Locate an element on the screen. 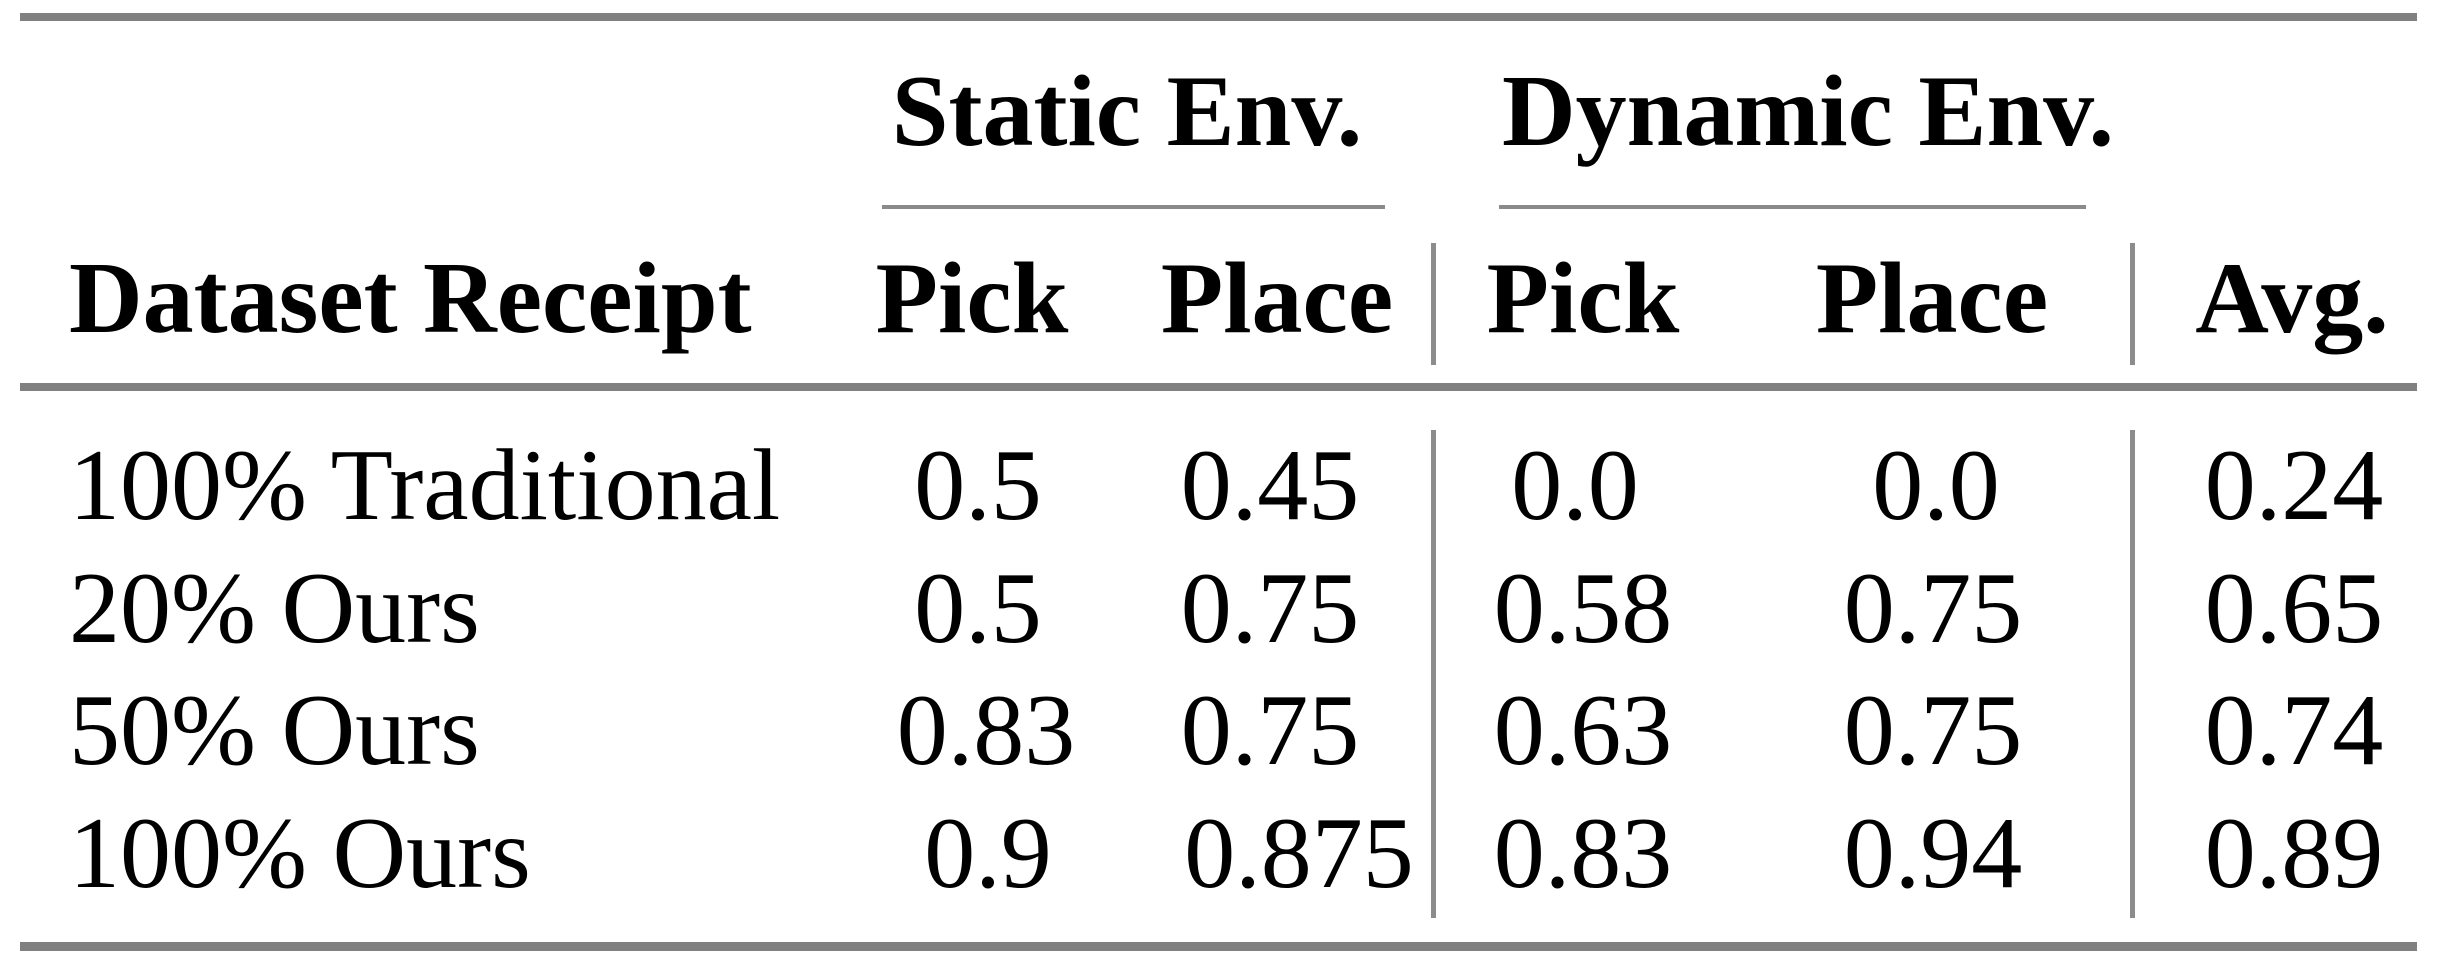 The width and height of the screenshot is (2440, 966). cell-avg: 0.65 is located at coordinates (2294, 608).